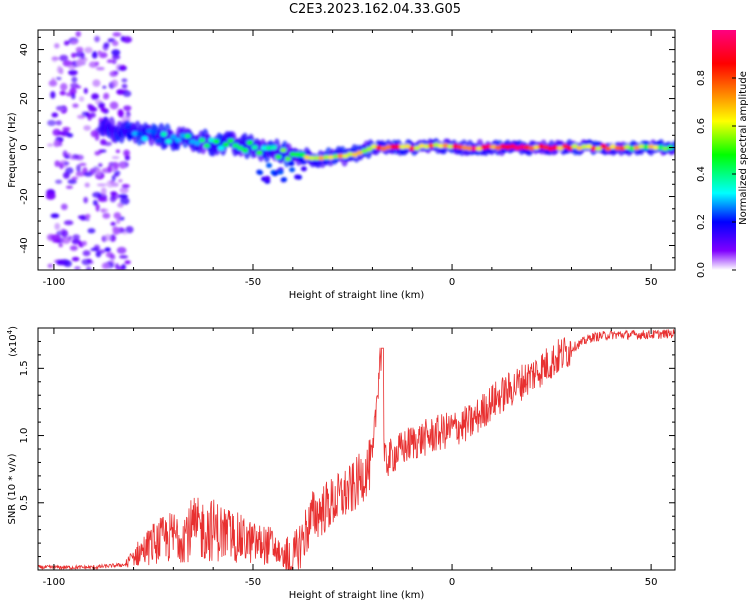  I want to click on y-tick-label: 40, so click(24, 49).